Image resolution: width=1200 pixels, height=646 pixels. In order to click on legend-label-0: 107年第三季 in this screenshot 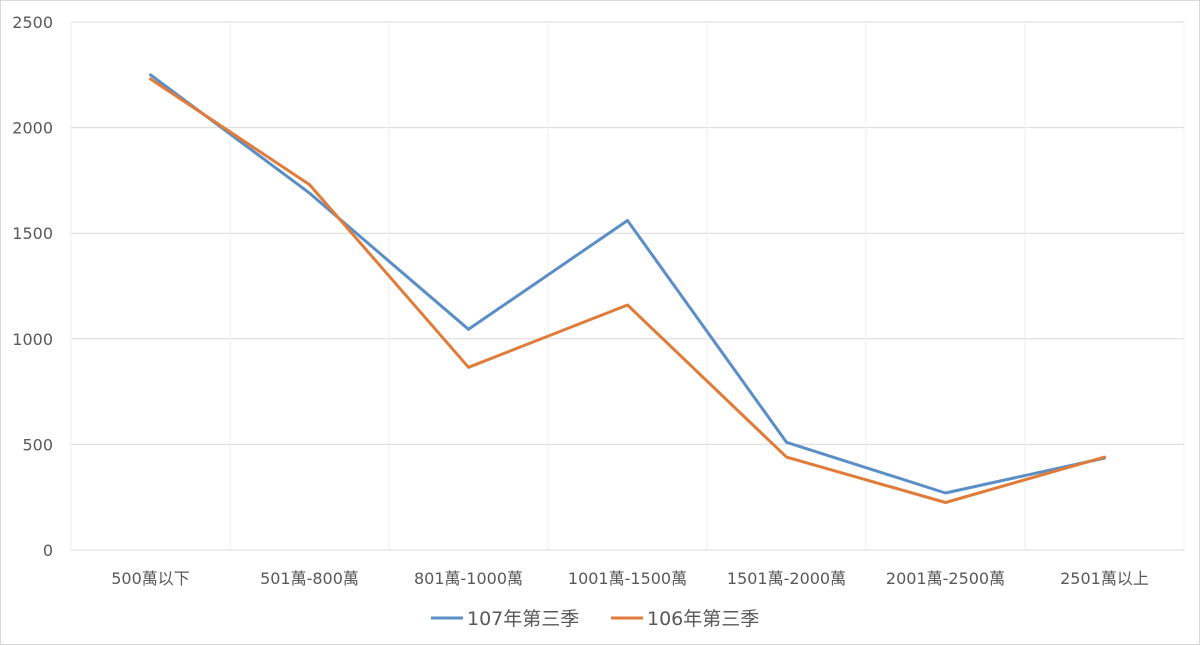, I will do `click(523, 619)`.